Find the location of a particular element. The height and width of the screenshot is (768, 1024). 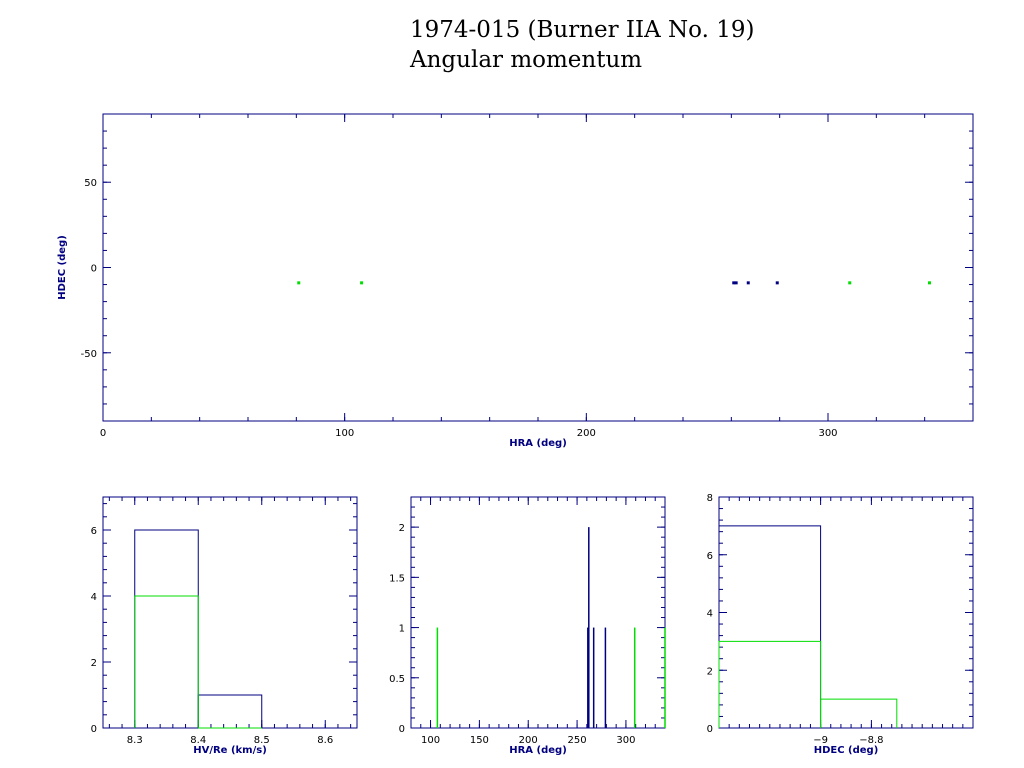

x-tick-label: 0 is located at coordinates (103, 433).